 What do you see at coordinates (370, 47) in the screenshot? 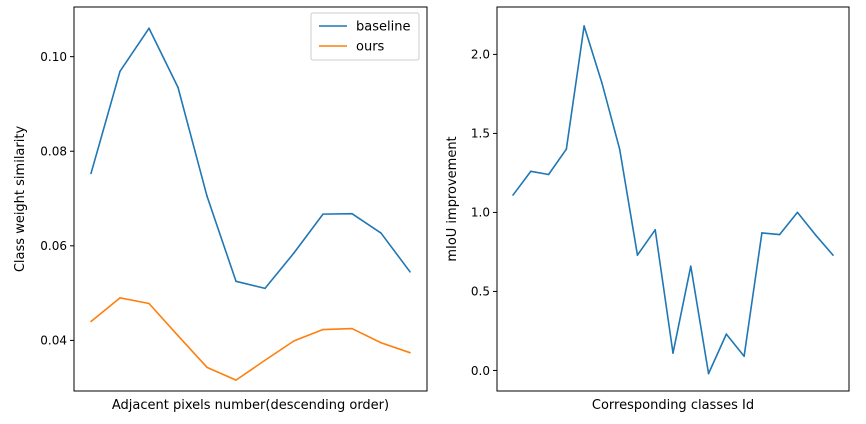
I see `legend-label-ours: ours` at bounding box center [370, 47].